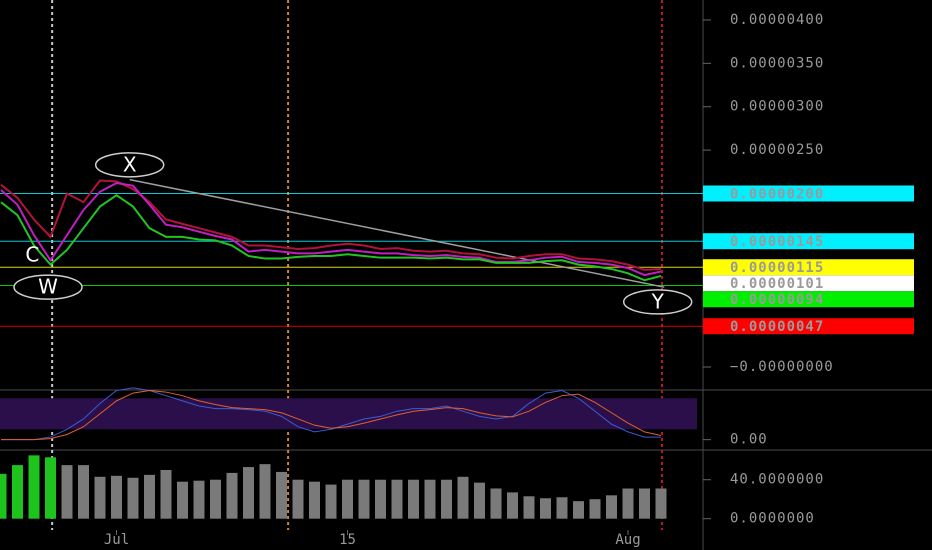 This screenshot has width=932, height=550. What do you see at coordinates (32, 255) in the screenshot?
I see `wave-label: C` at bounding box center [32, 255].